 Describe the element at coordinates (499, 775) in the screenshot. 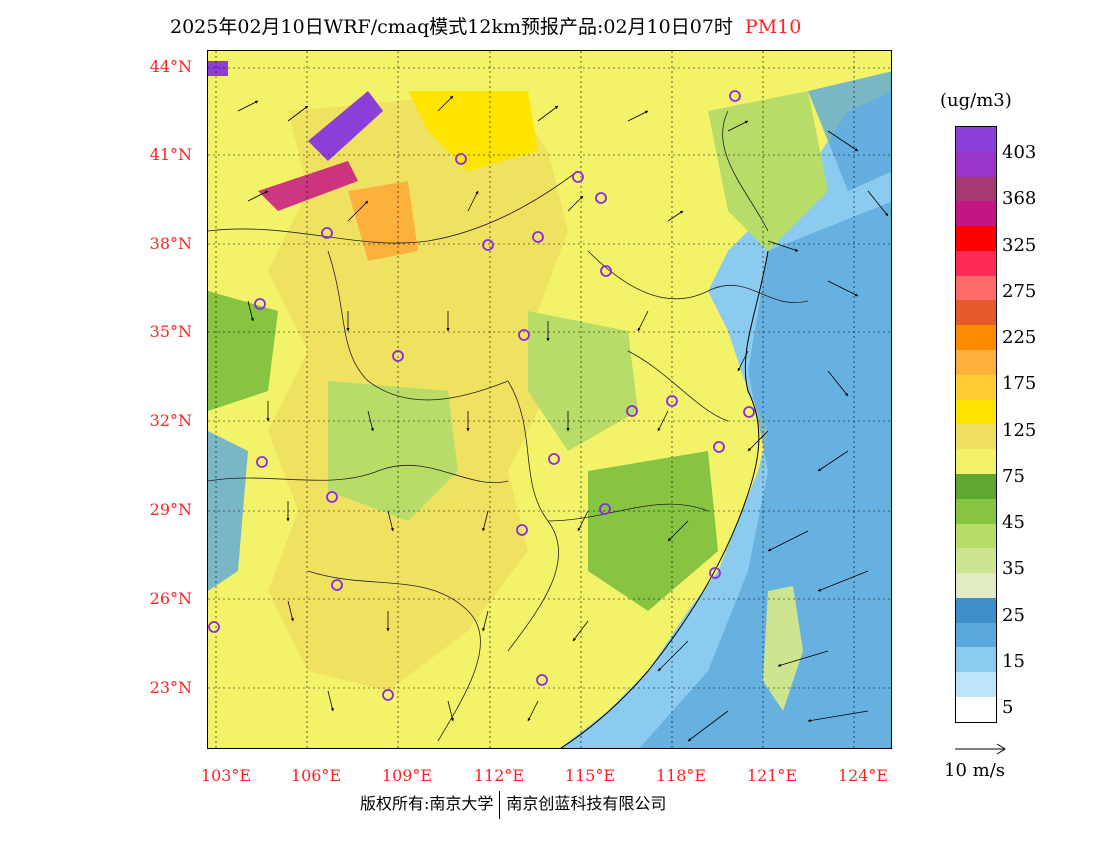

I see `lon-label: 112°E` at that location.